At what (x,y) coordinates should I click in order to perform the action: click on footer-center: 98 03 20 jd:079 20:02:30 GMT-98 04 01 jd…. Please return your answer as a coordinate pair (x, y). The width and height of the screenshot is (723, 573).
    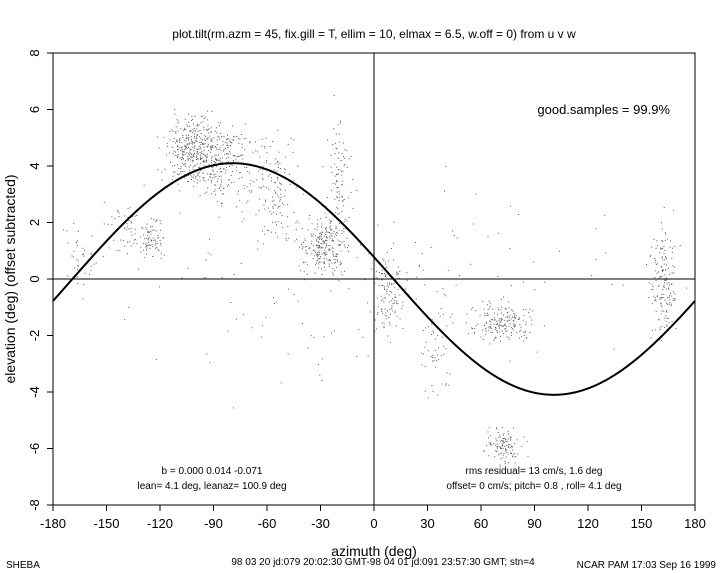
    Looking at the image, I should click on (383, 562).